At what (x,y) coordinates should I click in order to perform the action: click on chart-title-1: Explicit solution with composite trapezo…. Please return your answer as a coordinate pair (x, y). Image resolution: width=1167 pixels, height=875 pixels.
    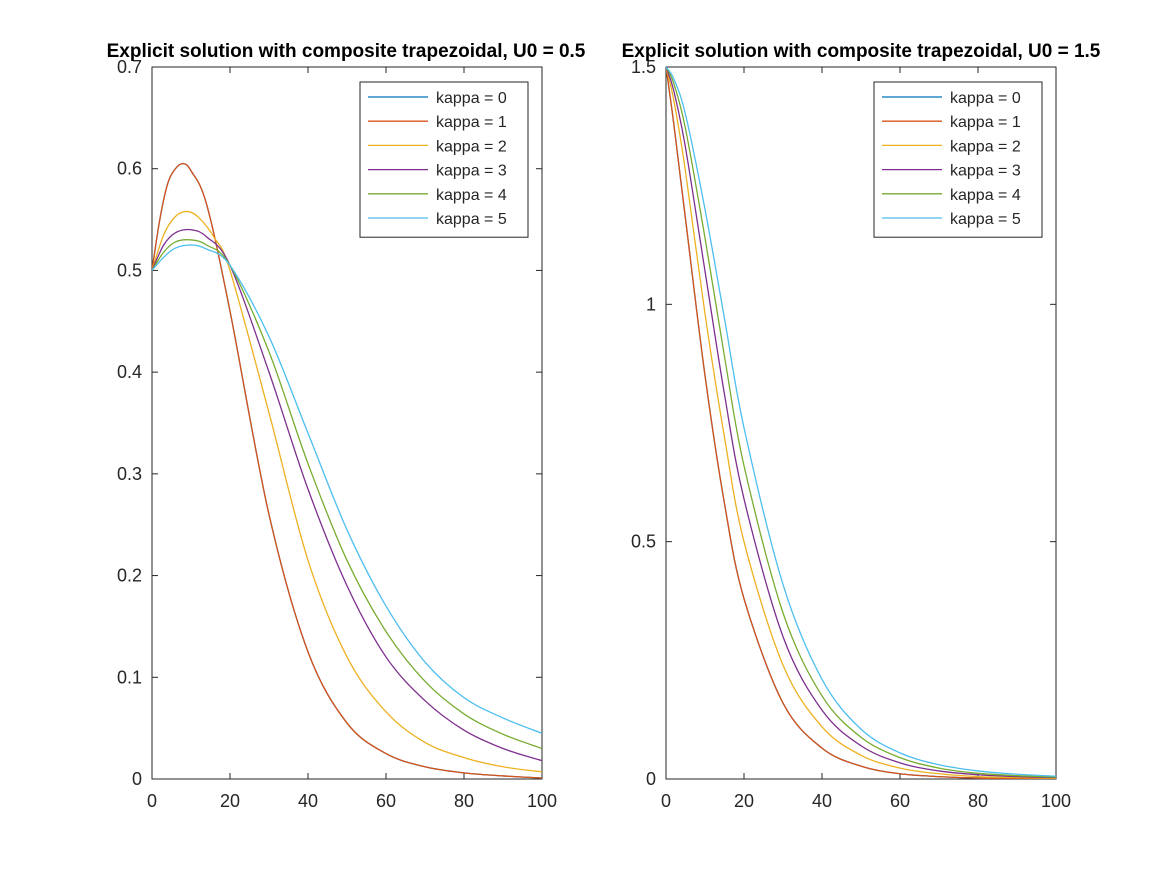
    Looking at the image, I should click on (346, 51).